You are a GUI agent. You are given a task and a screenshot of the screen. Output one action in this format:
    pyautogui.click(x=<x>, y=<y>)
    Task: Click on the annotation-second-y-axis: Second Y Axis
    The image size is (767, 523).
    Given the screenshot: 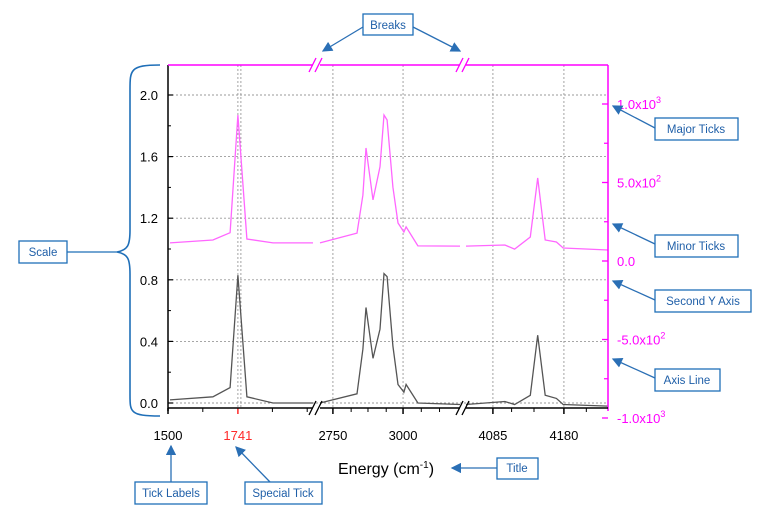 What is the action you would take?
    pyautogui.click(x=681, y=296)
    